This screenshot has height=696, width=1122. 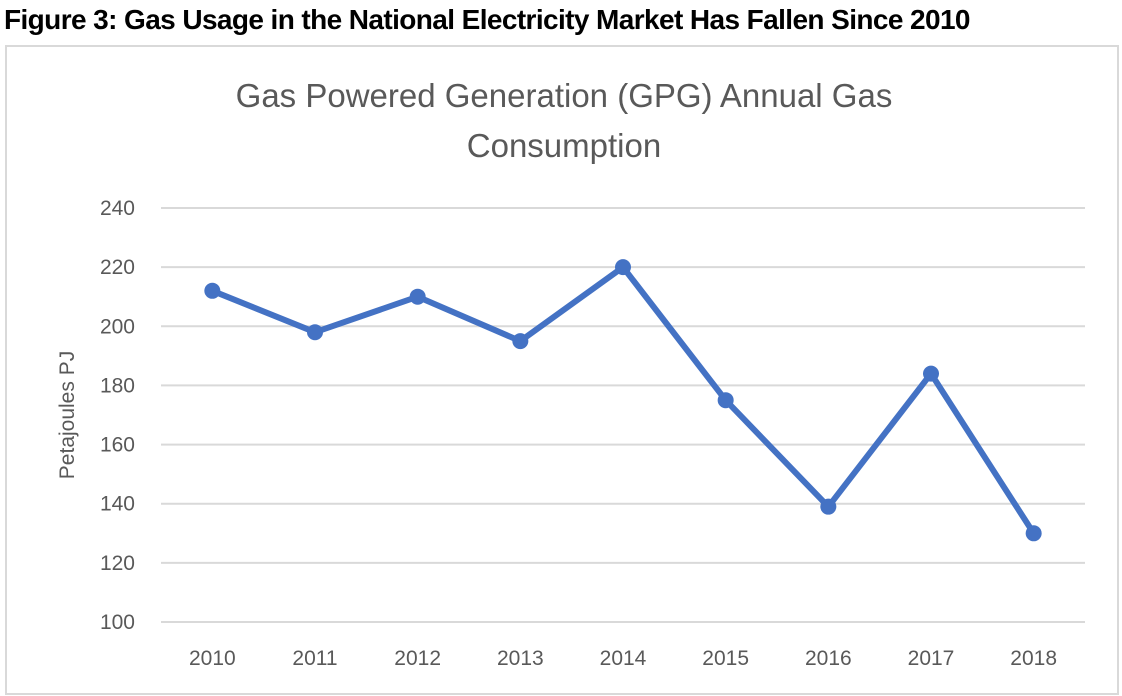 What do you see at coordinates (117, 622) in the screenshot?
I see `y-tick-label: 100` at bounding box center [117, 622].